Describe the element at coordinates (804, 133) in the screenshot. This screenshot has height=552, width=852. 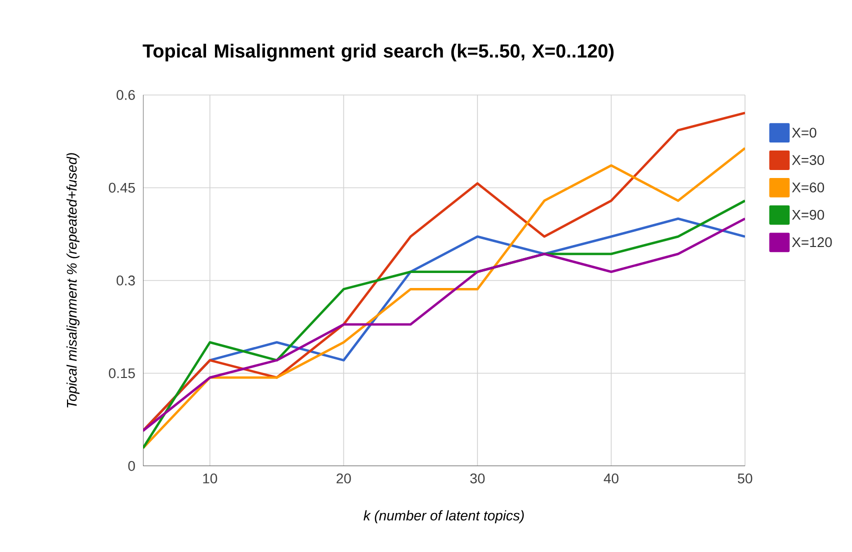
I see `legend-label: X=0` at that location.